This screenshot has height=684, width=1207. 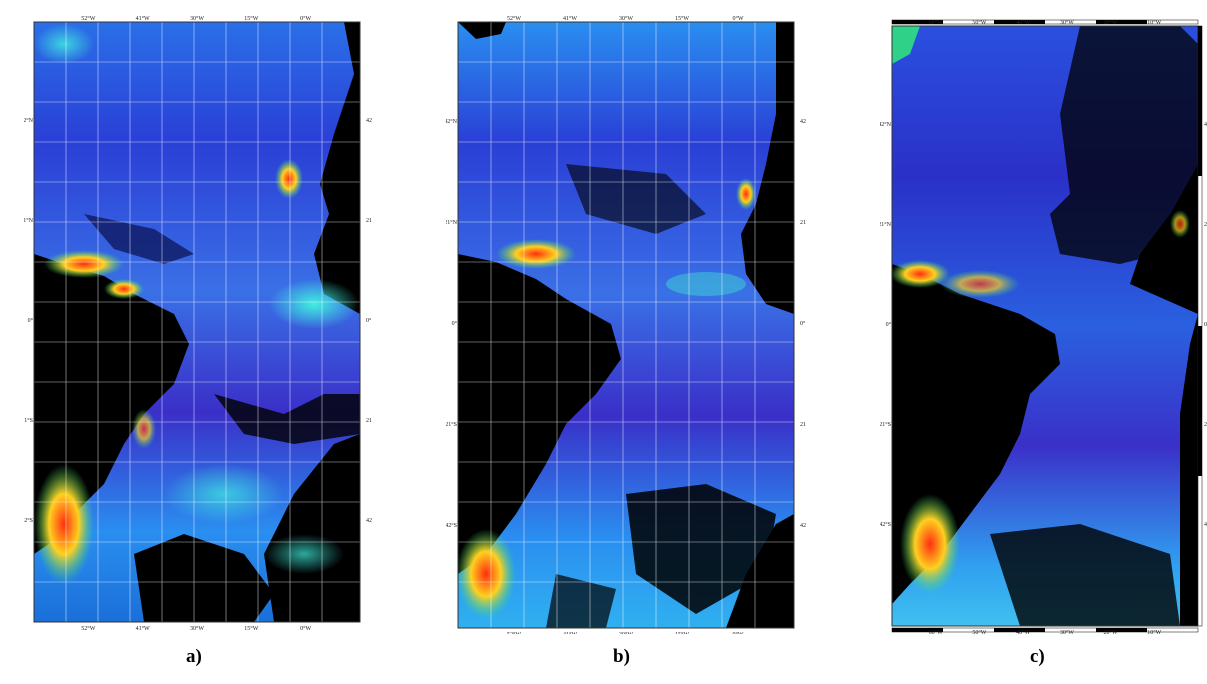 What do you see at coordinates (1023, 632) in the screenshot?
I see `bottom-tick-label: 40°W` at bounding box center [1023, 632].